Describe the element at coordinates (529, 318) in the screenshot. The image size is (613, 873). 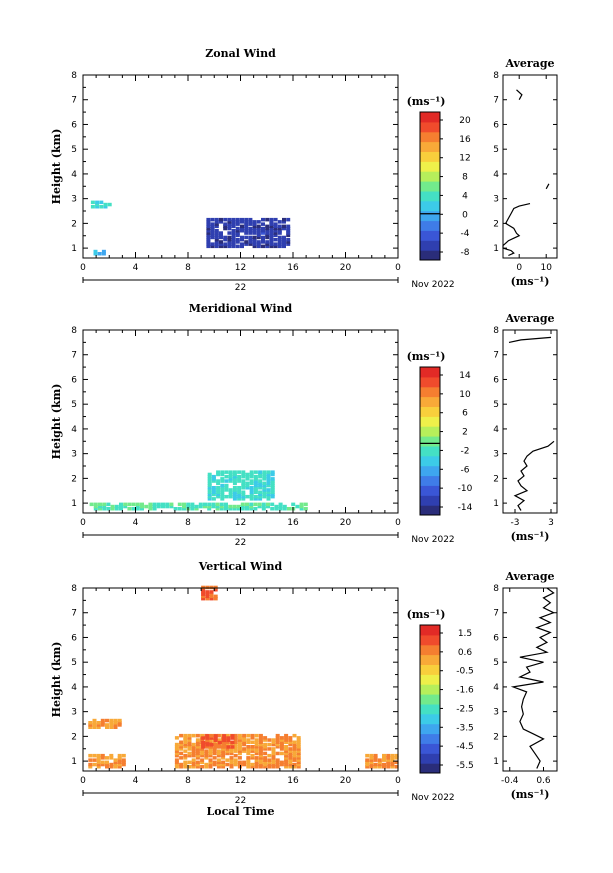
I see `profile-title: Average` at that location.